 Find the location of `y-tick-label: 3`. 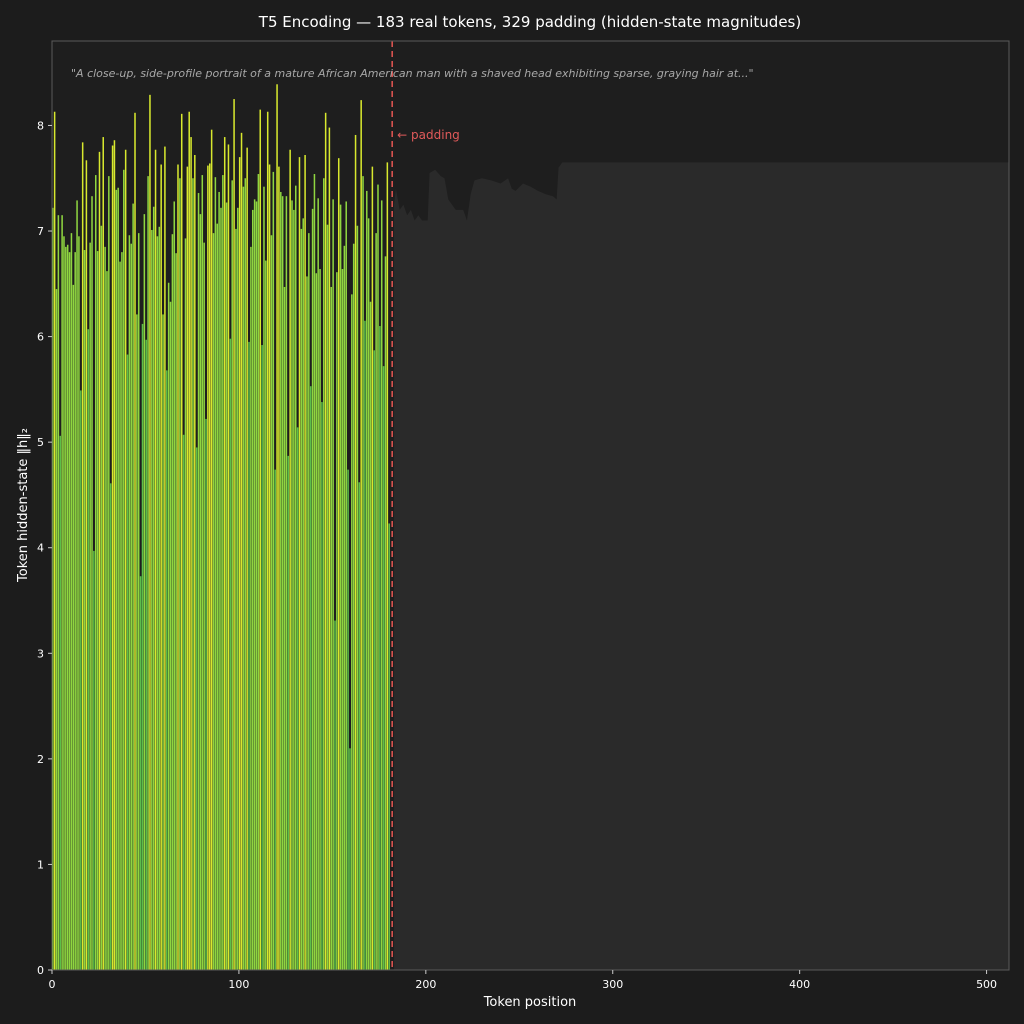

y-tick-label: 3 is located at coordinates (40, 653).